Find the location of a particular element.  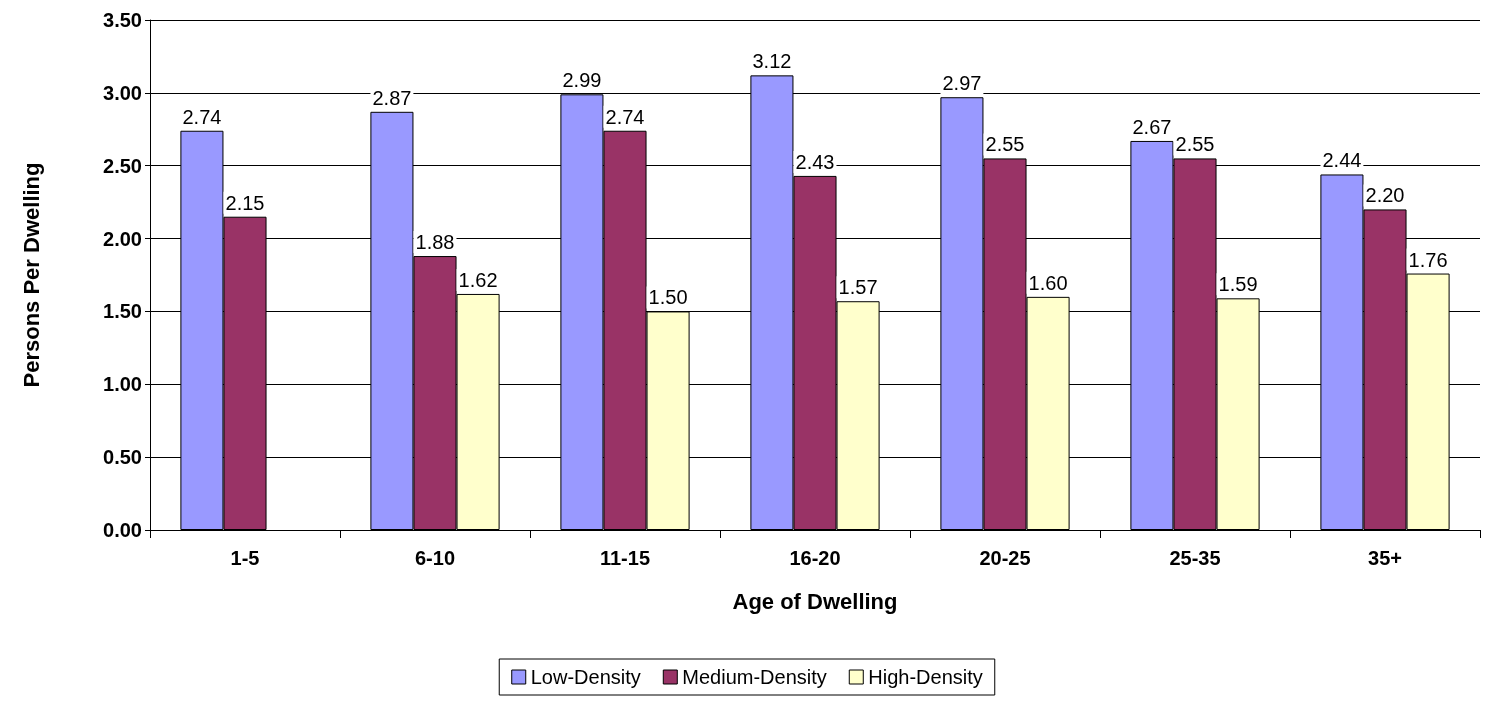

data-label: 2.15 is located at coordinates (245, 202).